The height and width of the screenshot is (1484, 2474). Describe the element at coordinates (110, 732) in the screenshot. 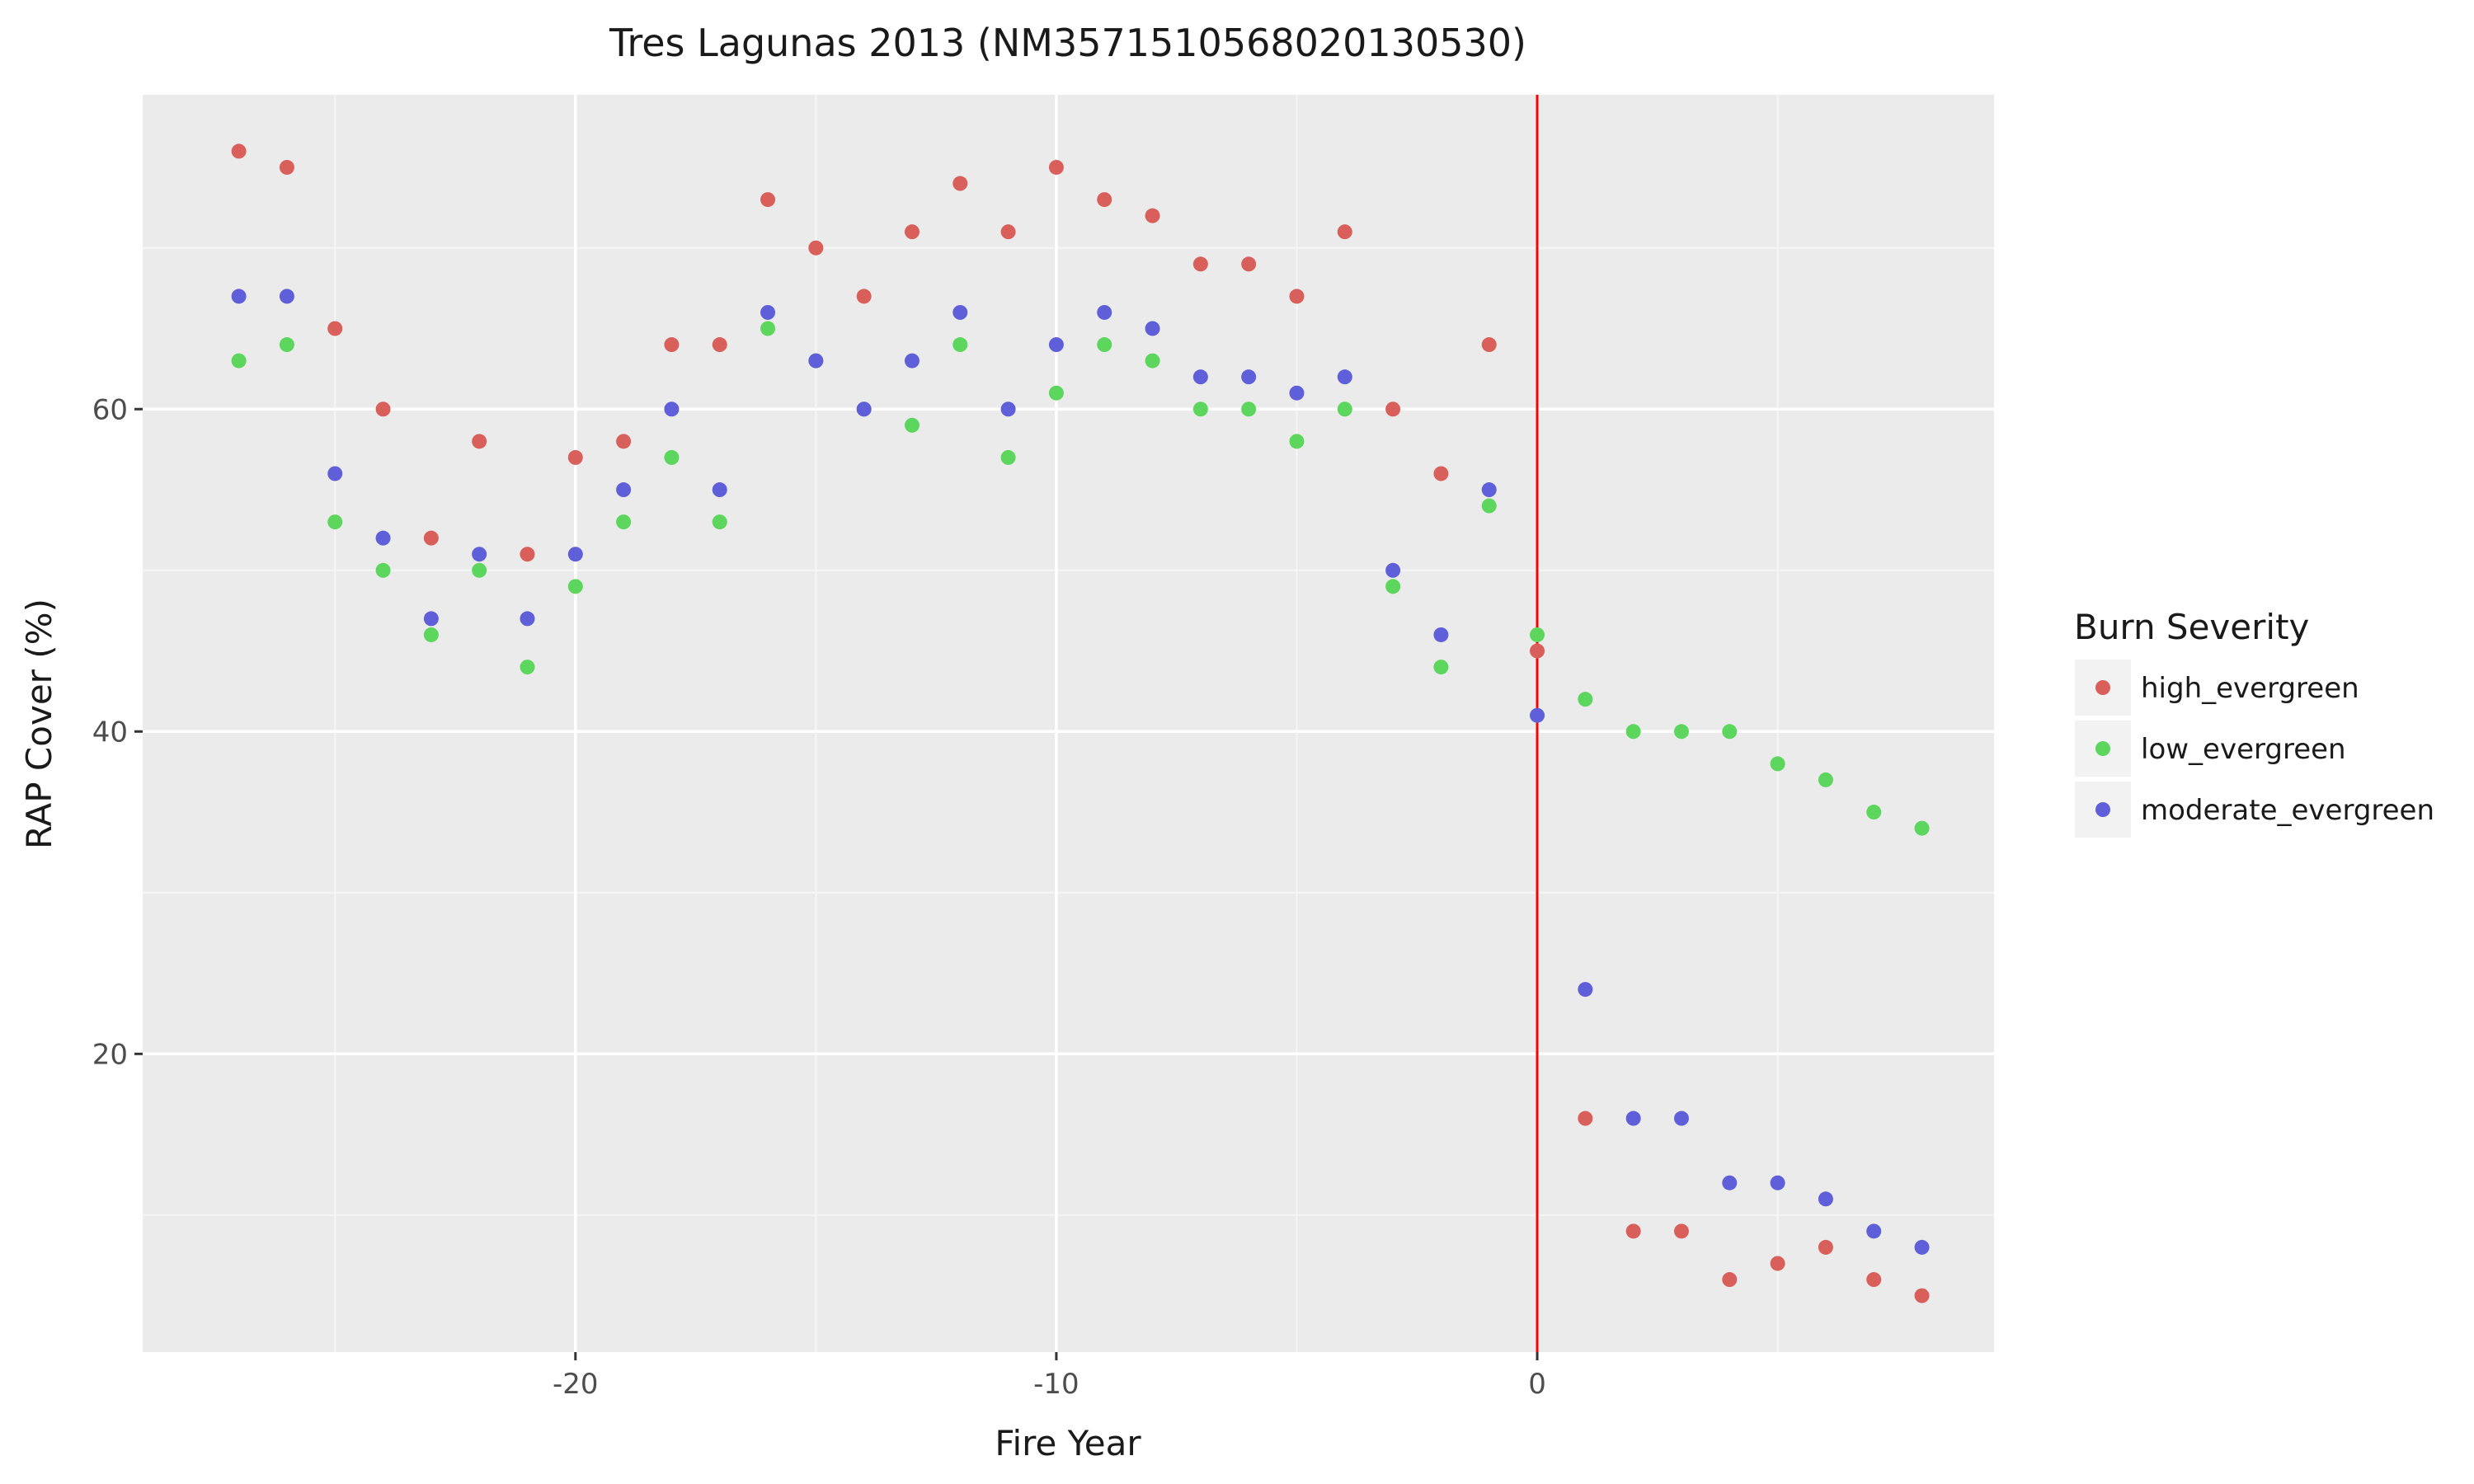

I see `y-tick-label: 40` at that location.